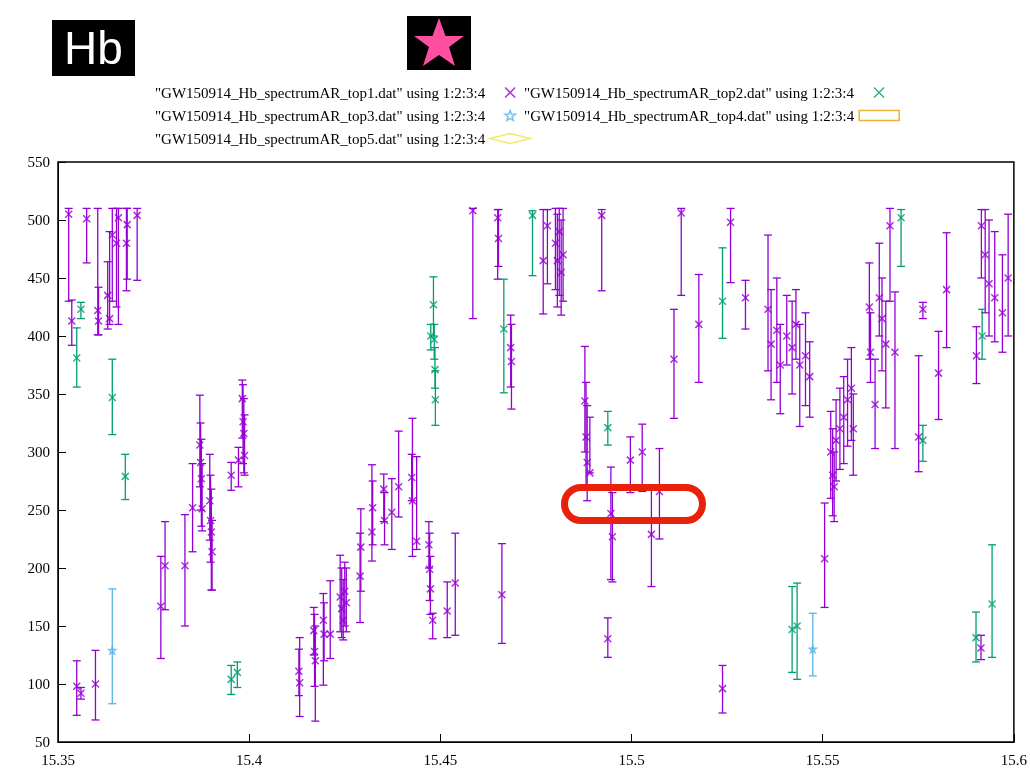  What do you see at coordinates (58, 759) in the screenshot?
I see `x-tick-label: 15.35` at bounding box center [58, 759].